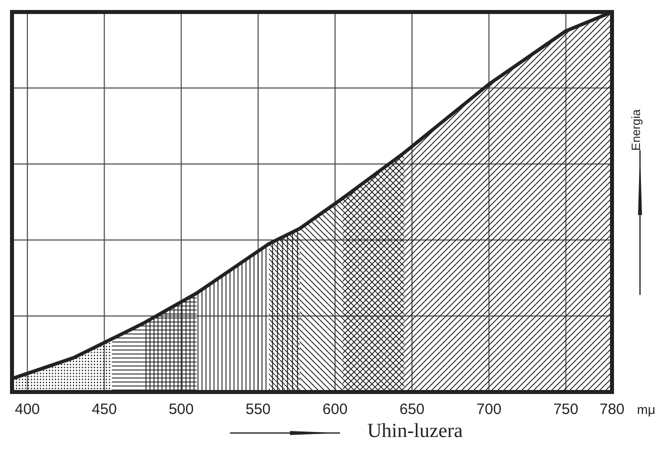  What do you see at coordinates (335, 409) in the screenshot?
I see `x-tick-label: 600` at bounding box center [335, 409].